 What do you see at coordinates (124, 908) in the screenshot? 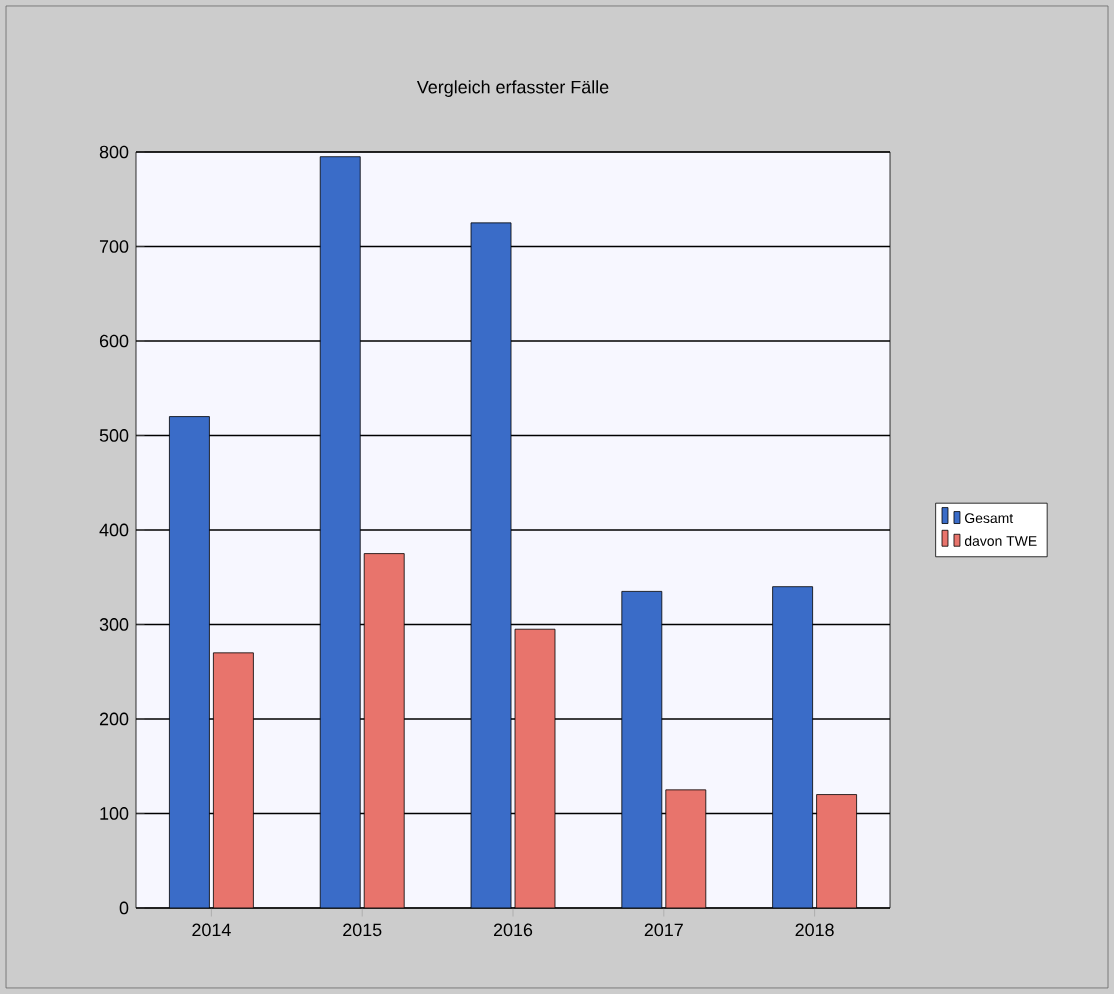
I see `y-tick-label: 0` at bounding box center [124, 908].